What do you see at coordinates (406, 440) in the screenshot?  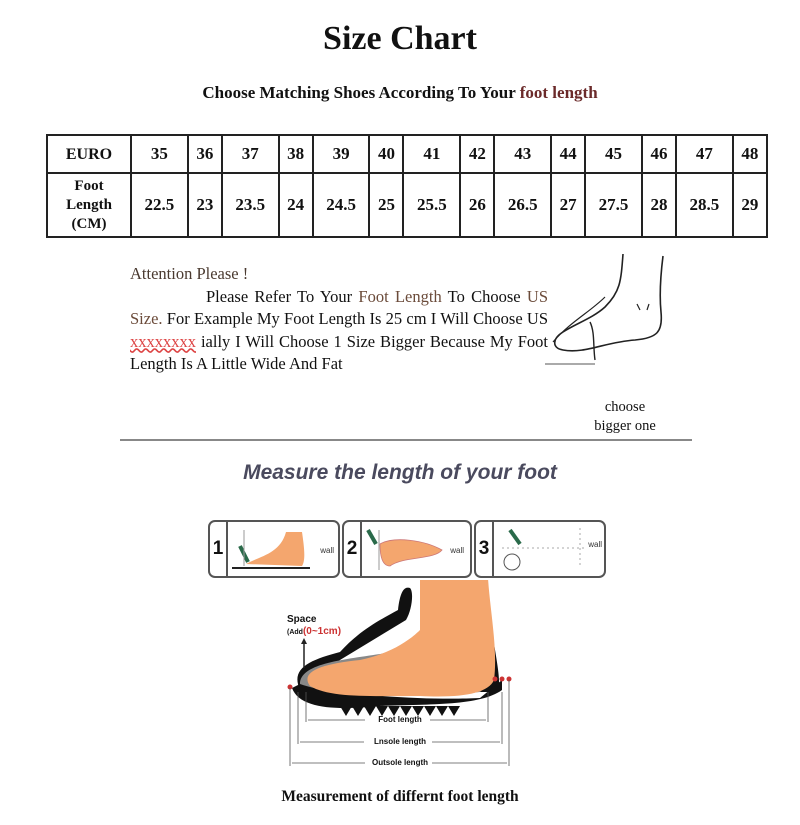 I see `divider` at bounding box center [406, 440].